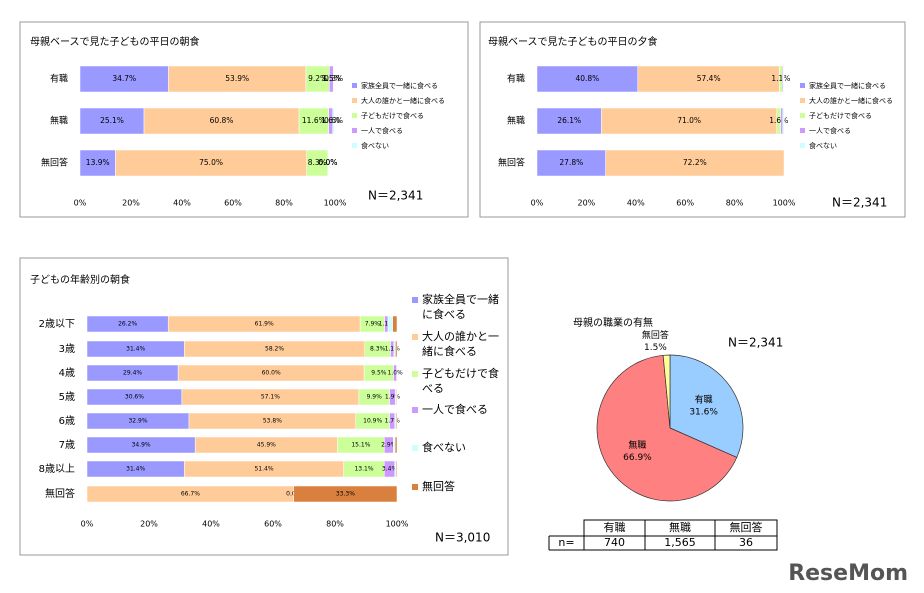  Describe the element at coordinates (784, 203) in the screenshot. I see `x-tick-label: 100%` at that location.